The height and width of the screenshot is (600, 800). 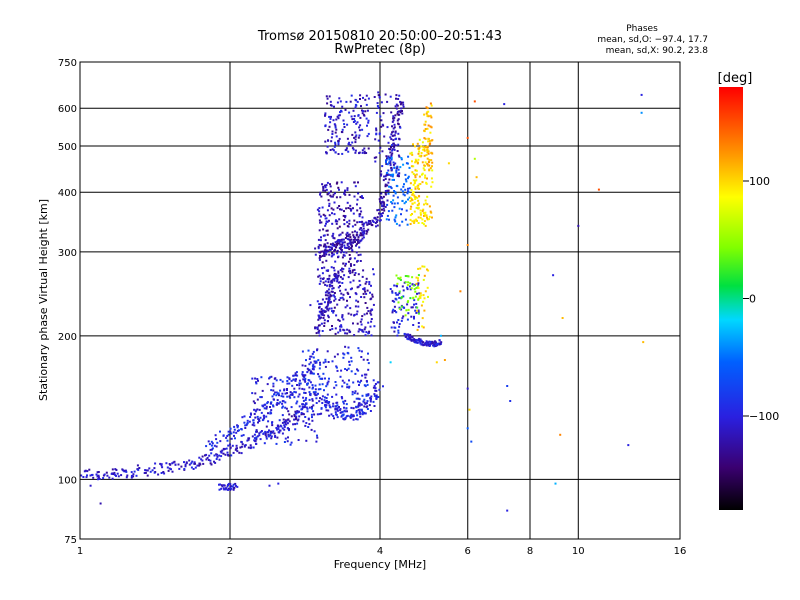 I want to click on y-tick-label: 500, so click(x=67, y=147).